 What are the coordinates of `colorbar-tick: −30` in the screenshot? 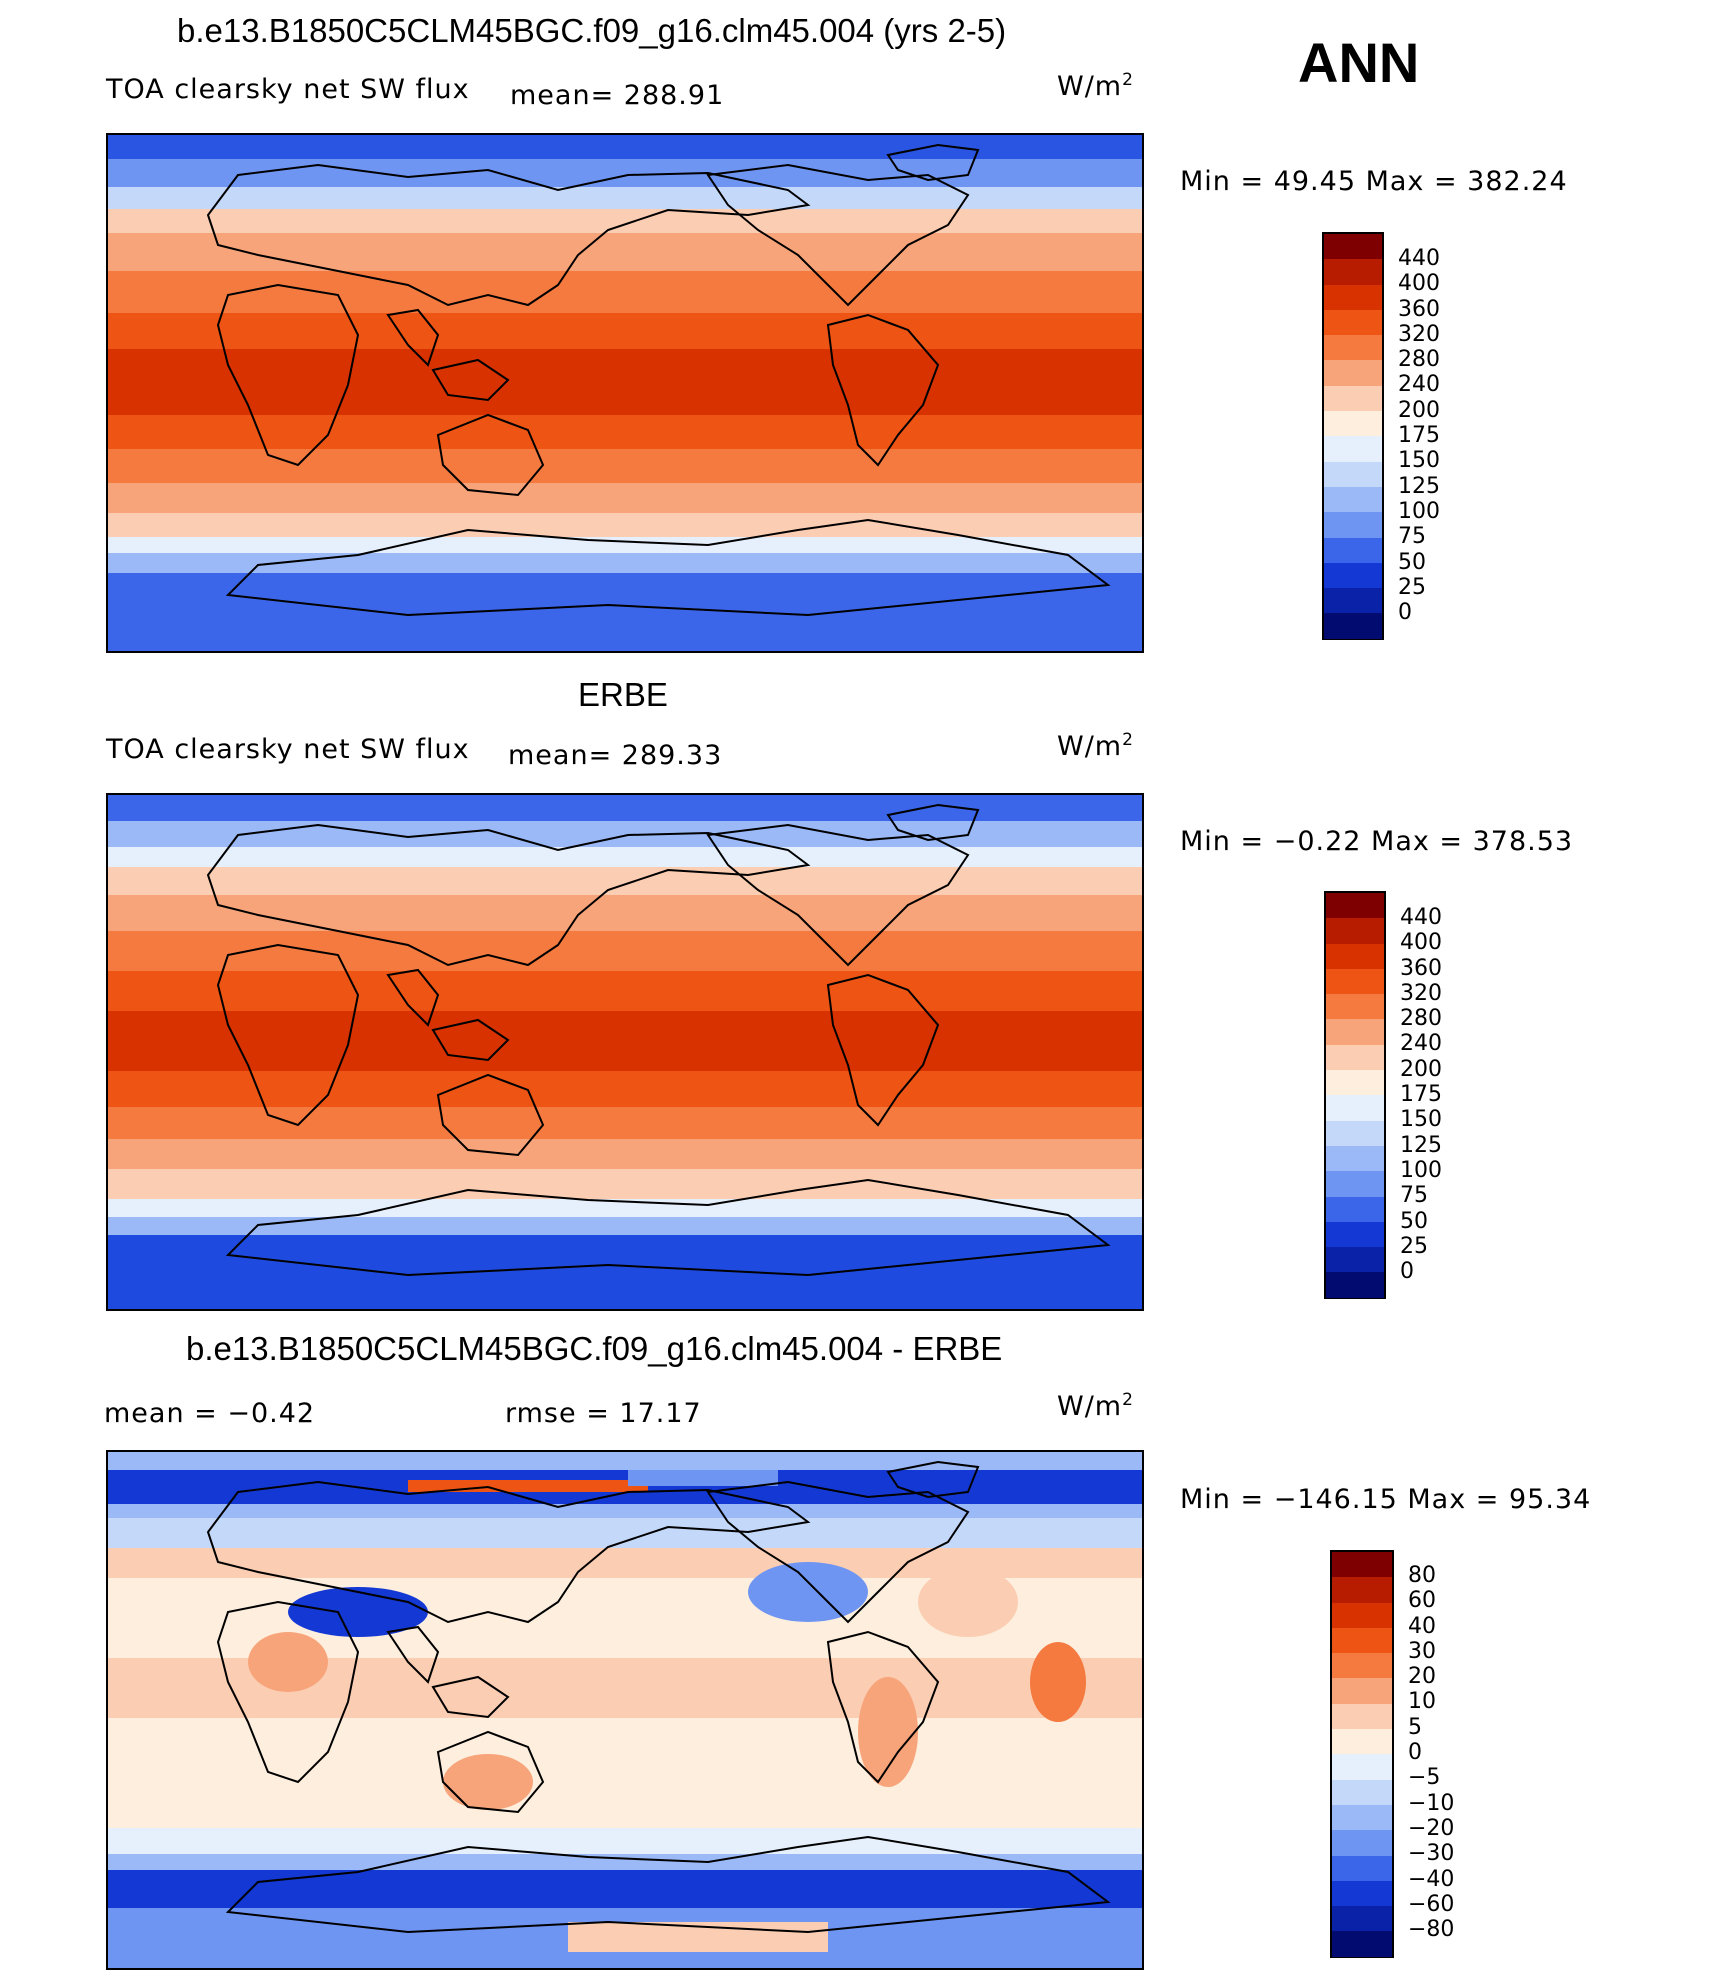 It's located at (1431, 1854).